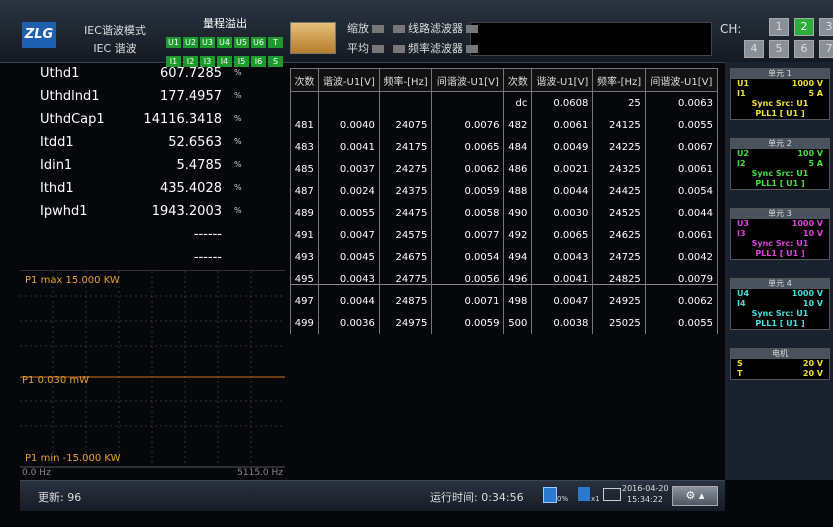 This screenshot has width=833, height=527. What do you see at coordinates (56, 165) in the screenshot?
I see `metric-name: Idin1` at bounding box center [56, 165].